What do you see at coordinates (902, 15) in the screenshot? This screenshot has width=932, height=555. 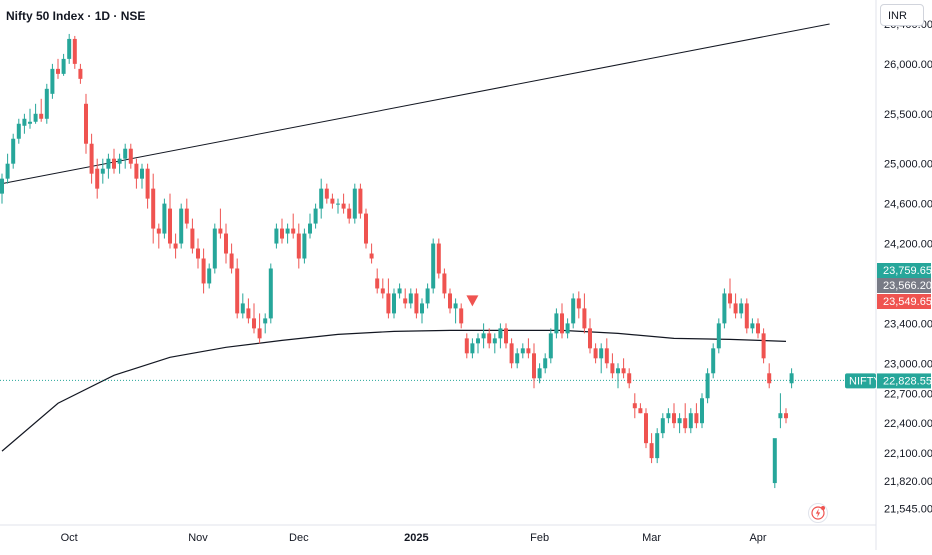 I see `currency-button: INR` at bounding box center [902, 15].